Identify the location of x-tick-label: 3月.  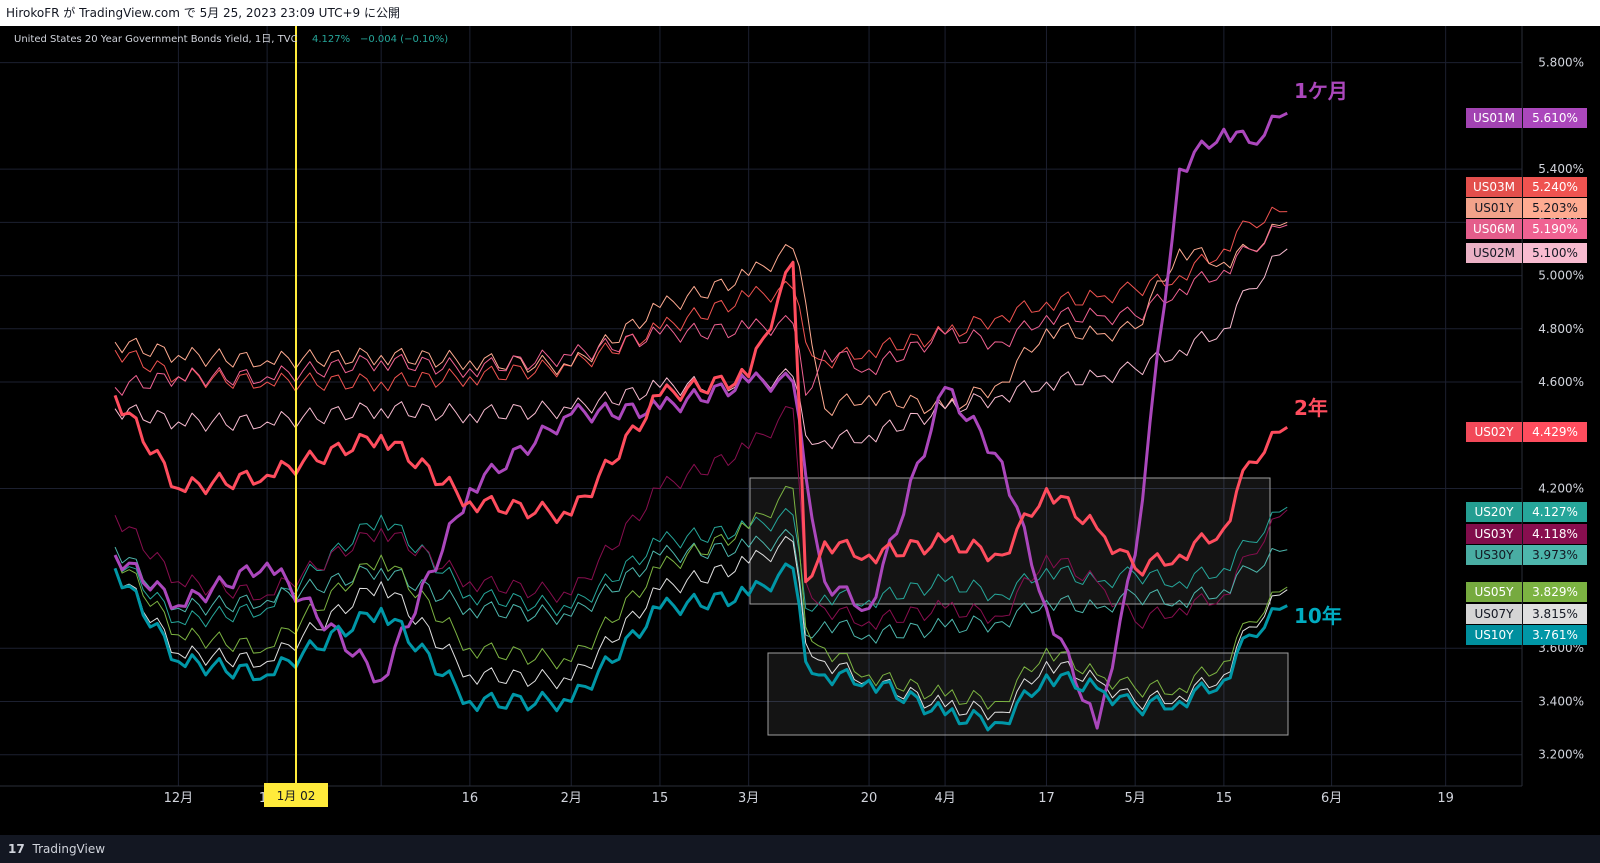
(748, 798).